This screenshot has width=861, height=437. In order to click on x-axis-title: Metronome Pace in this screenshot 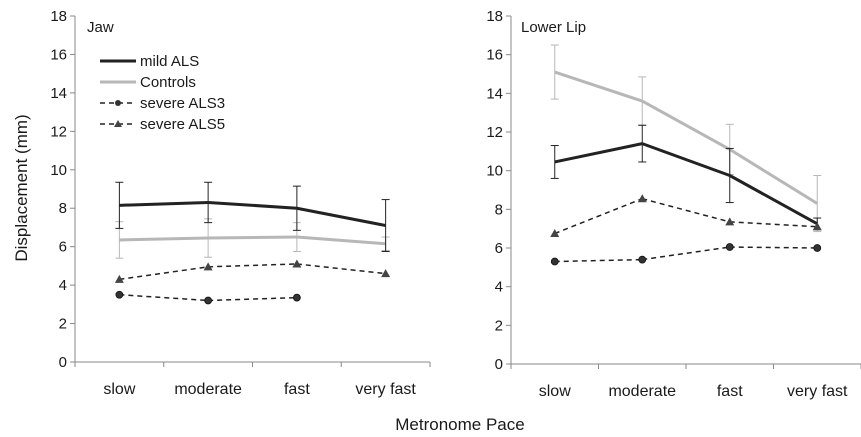, I will do `click(459, 424)`.